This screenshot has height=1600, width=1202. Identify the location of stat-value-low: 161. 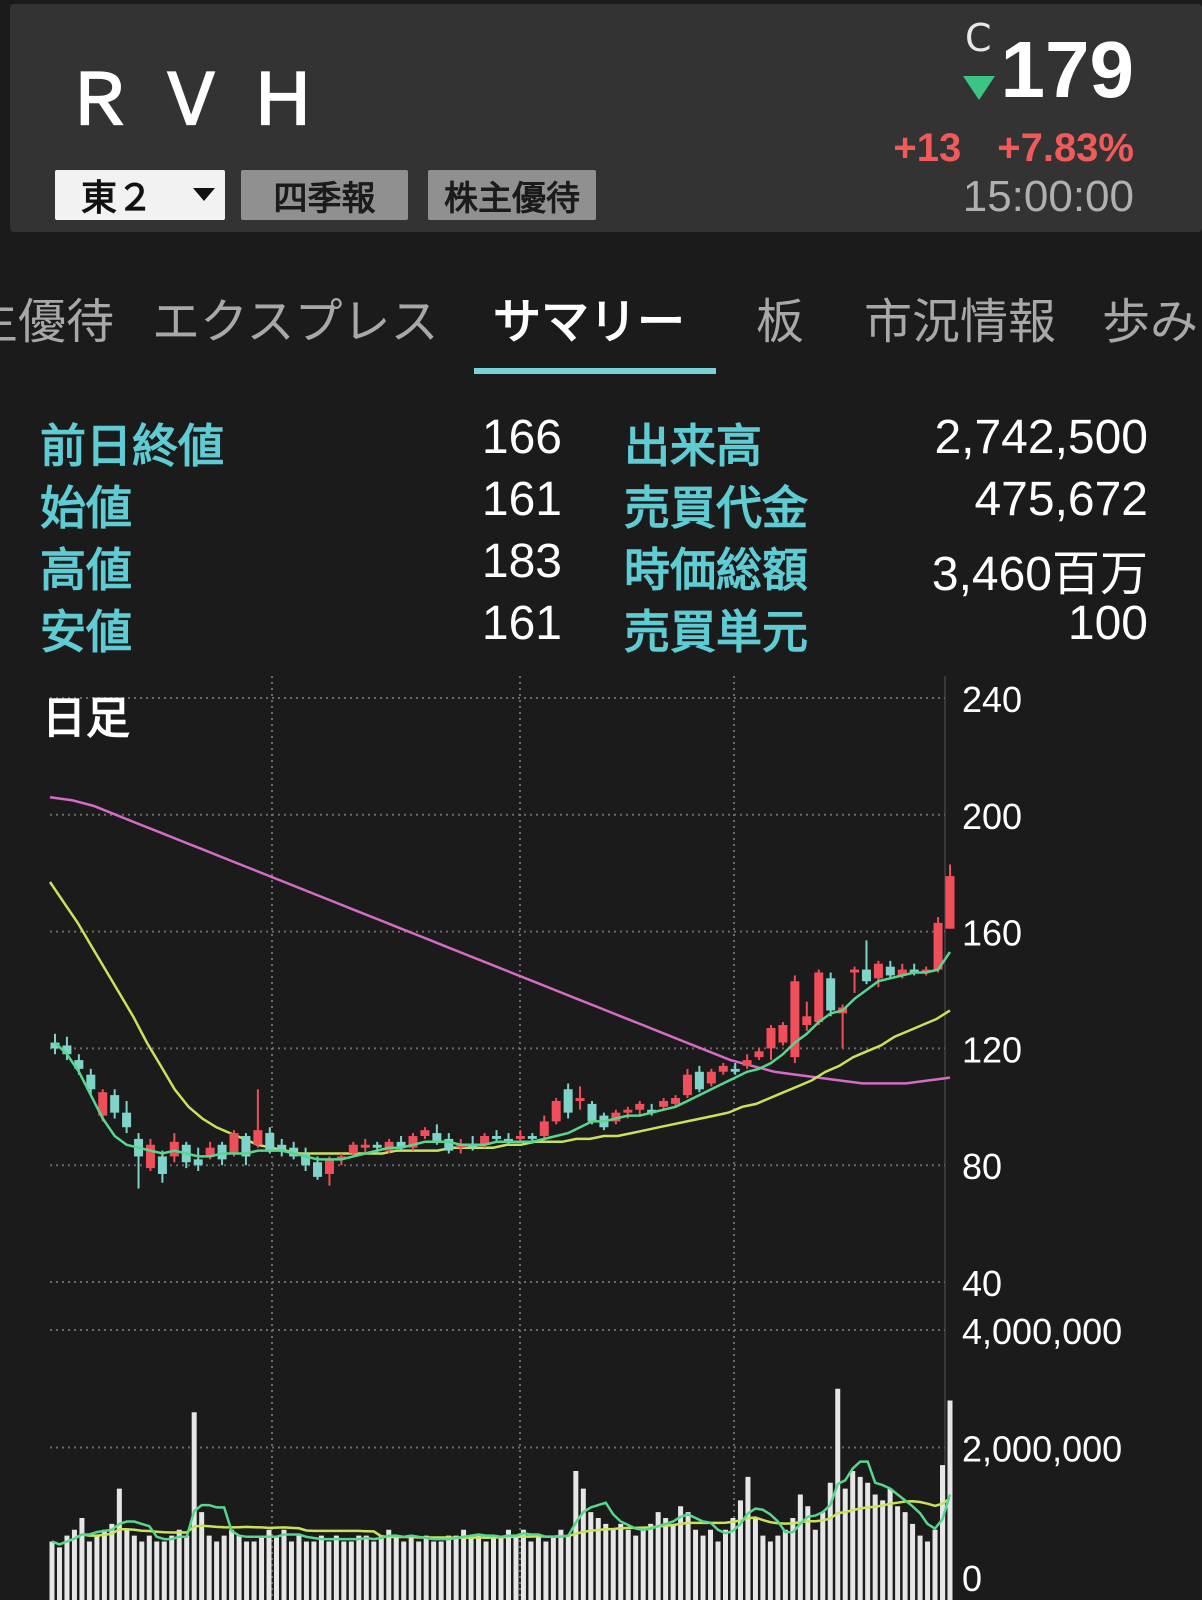
(521, 623).